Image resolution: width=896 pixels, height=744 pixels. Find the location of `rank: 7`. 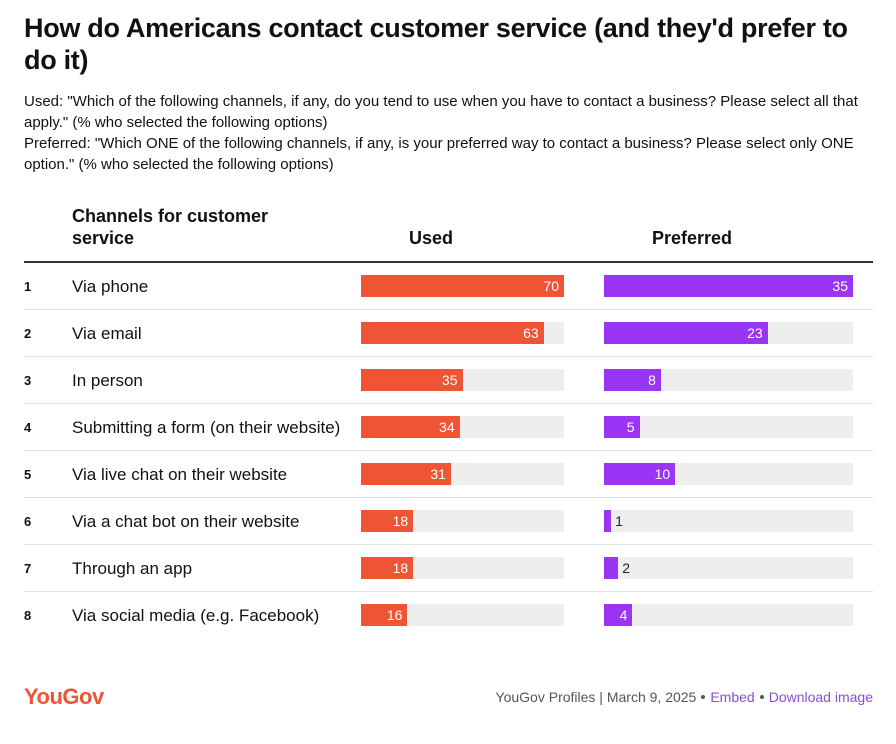

rank: 7 is located at coordinates (28, 568).